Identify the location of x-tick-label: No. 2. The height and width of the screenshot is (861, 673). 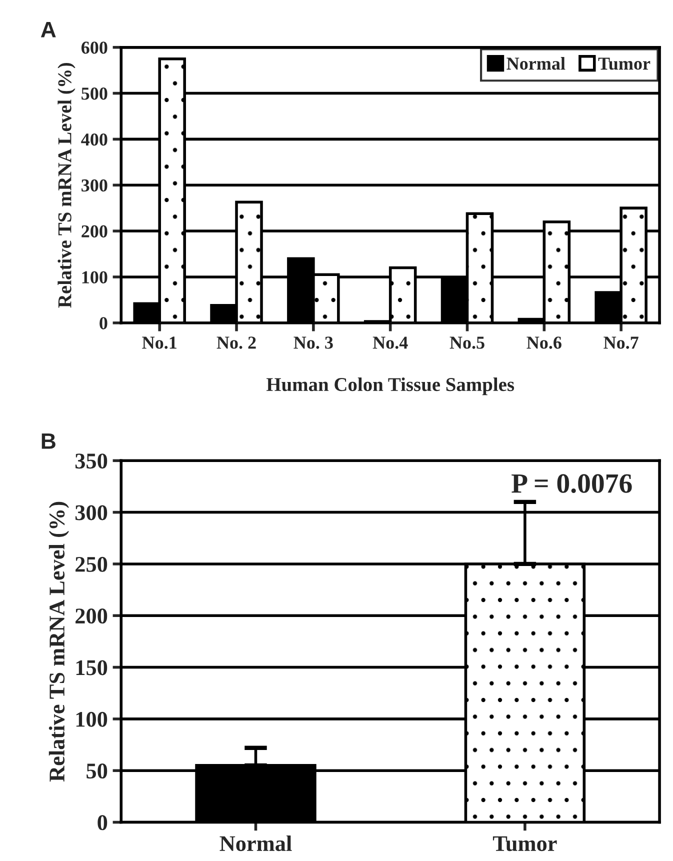
(236, 342).